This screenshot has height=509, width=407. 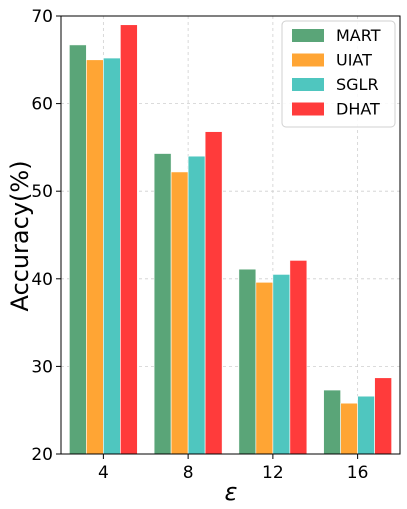 What do you see at coordinates (357, 84) in the screenshot?
I see `legend-label-sglr: SGLR` at bounding box center [357, 84].